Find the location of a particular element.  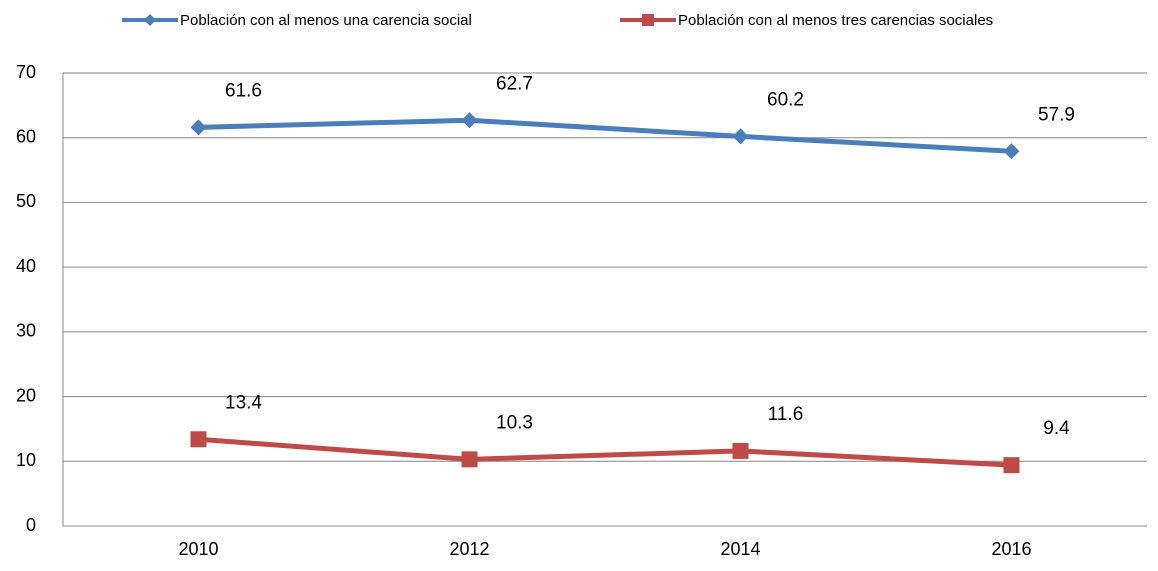

y-tick-label: 40 is located at coordinates (26, 266).